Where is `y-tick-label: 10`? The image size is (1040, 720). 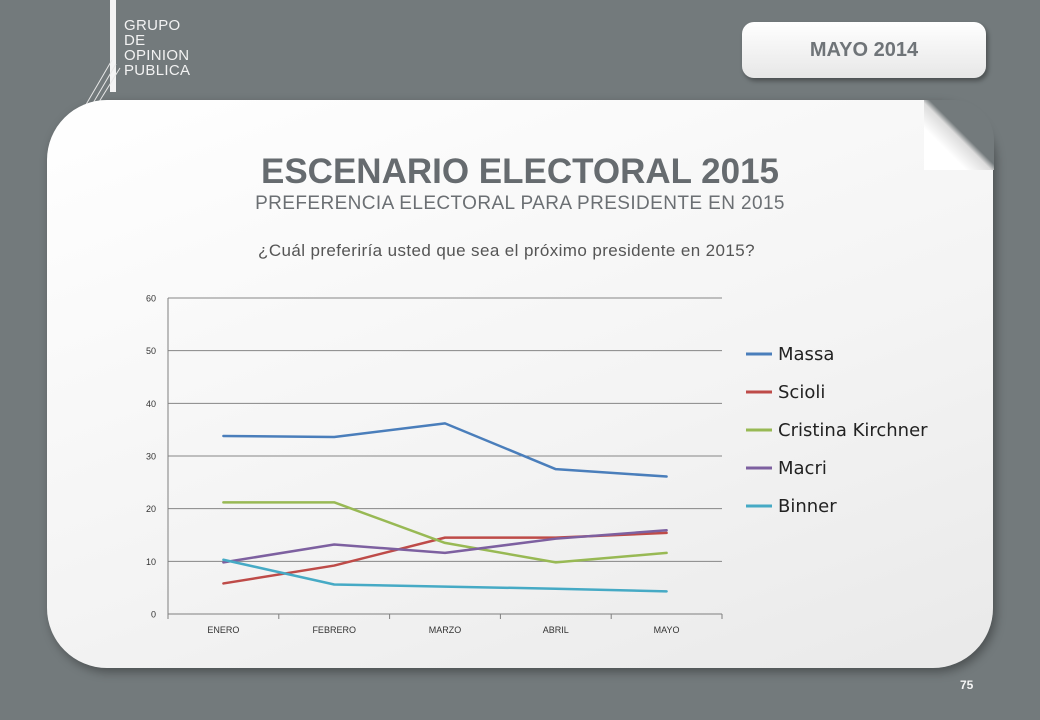 y-tick-label: 10 is located at coordinates (151, 562).